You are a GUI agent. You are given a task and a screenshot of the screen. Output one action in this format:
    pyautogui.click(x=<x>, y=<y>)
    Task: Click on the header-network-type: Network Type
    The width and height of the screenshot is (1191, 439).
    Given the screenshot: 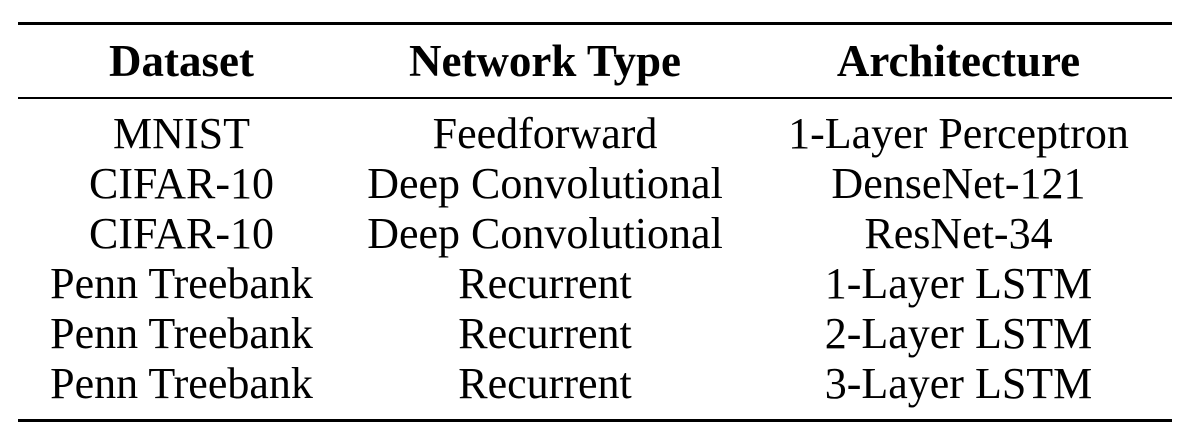 What is the action you would take?
    pyautogui.click(x=545, y=61)
    